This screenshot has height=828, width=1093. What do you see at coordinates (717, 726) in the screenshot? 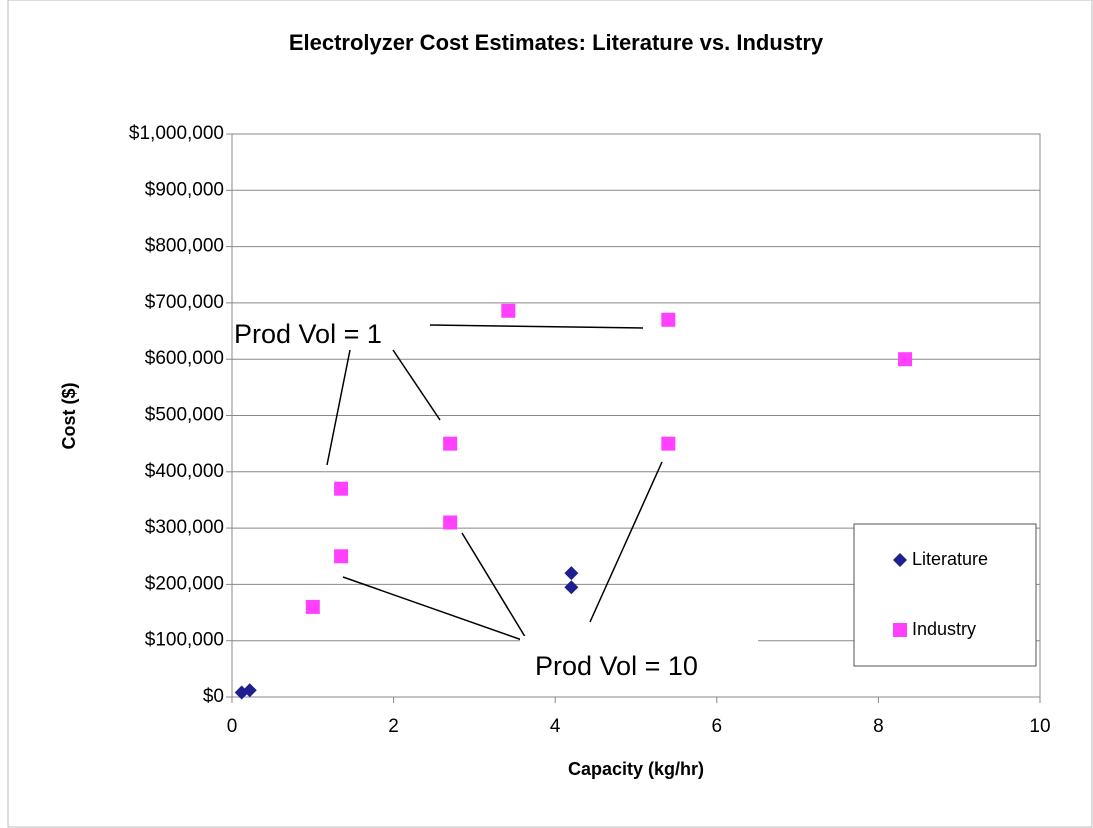
I see `x-tick-label: 6` at bounding box center [717, 726].